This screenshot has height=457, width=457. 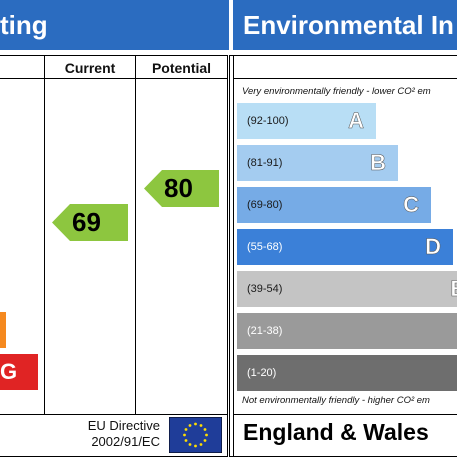 What do you see at coordinates (24, 25) in the screenshot?
I see `energy-rating-title: ting` at bounding box center [24, 25].